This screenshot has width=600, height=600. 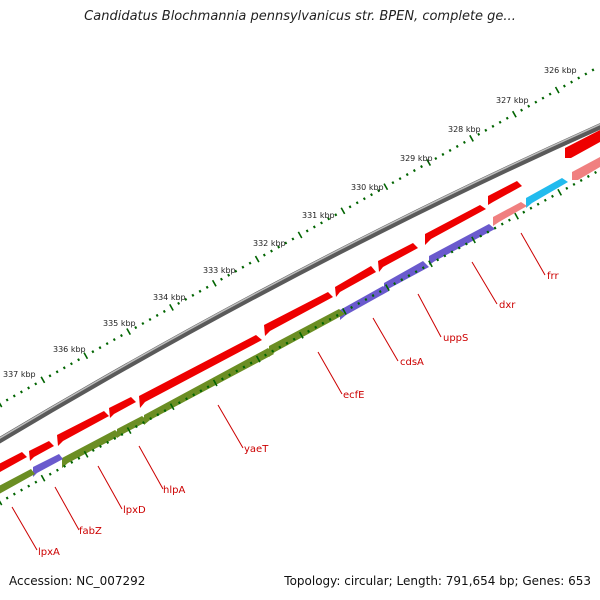 I want to click on gene-label-dxr: dxr, so click(x=507, y=305).